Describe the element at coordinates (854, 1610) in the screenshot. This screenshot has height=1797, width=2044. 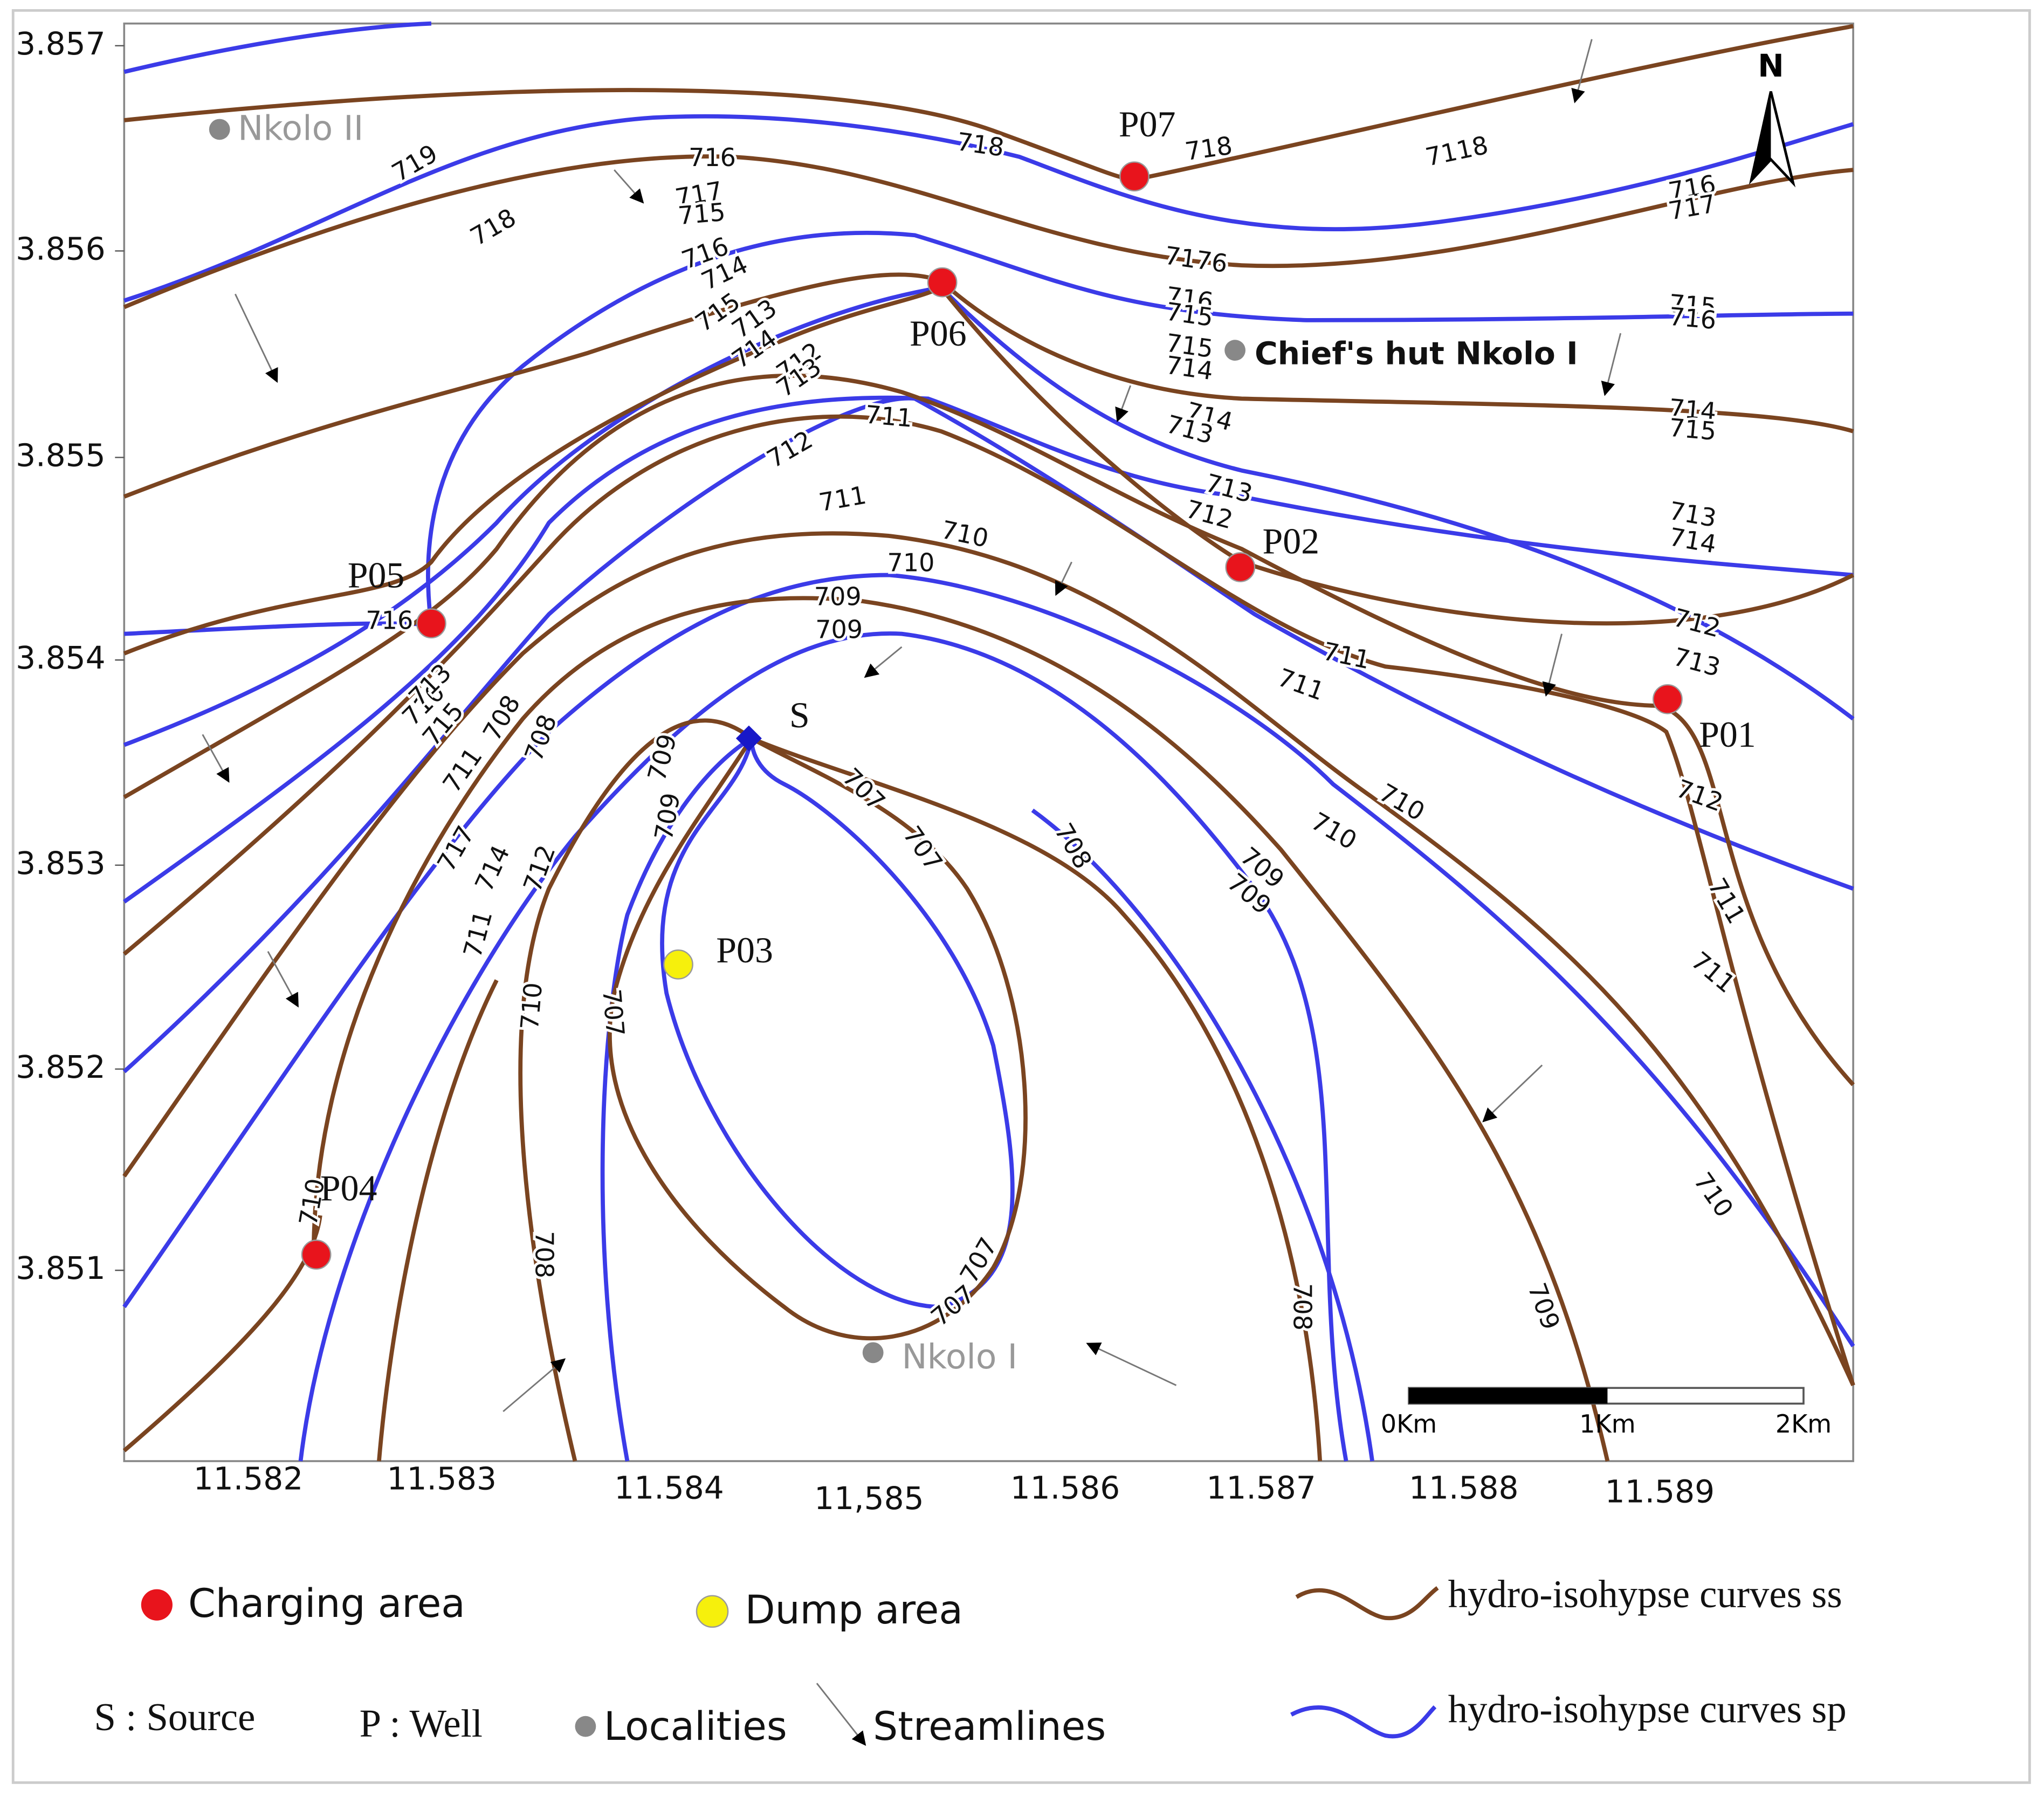
I see `legend-label: Dump area` at that location.